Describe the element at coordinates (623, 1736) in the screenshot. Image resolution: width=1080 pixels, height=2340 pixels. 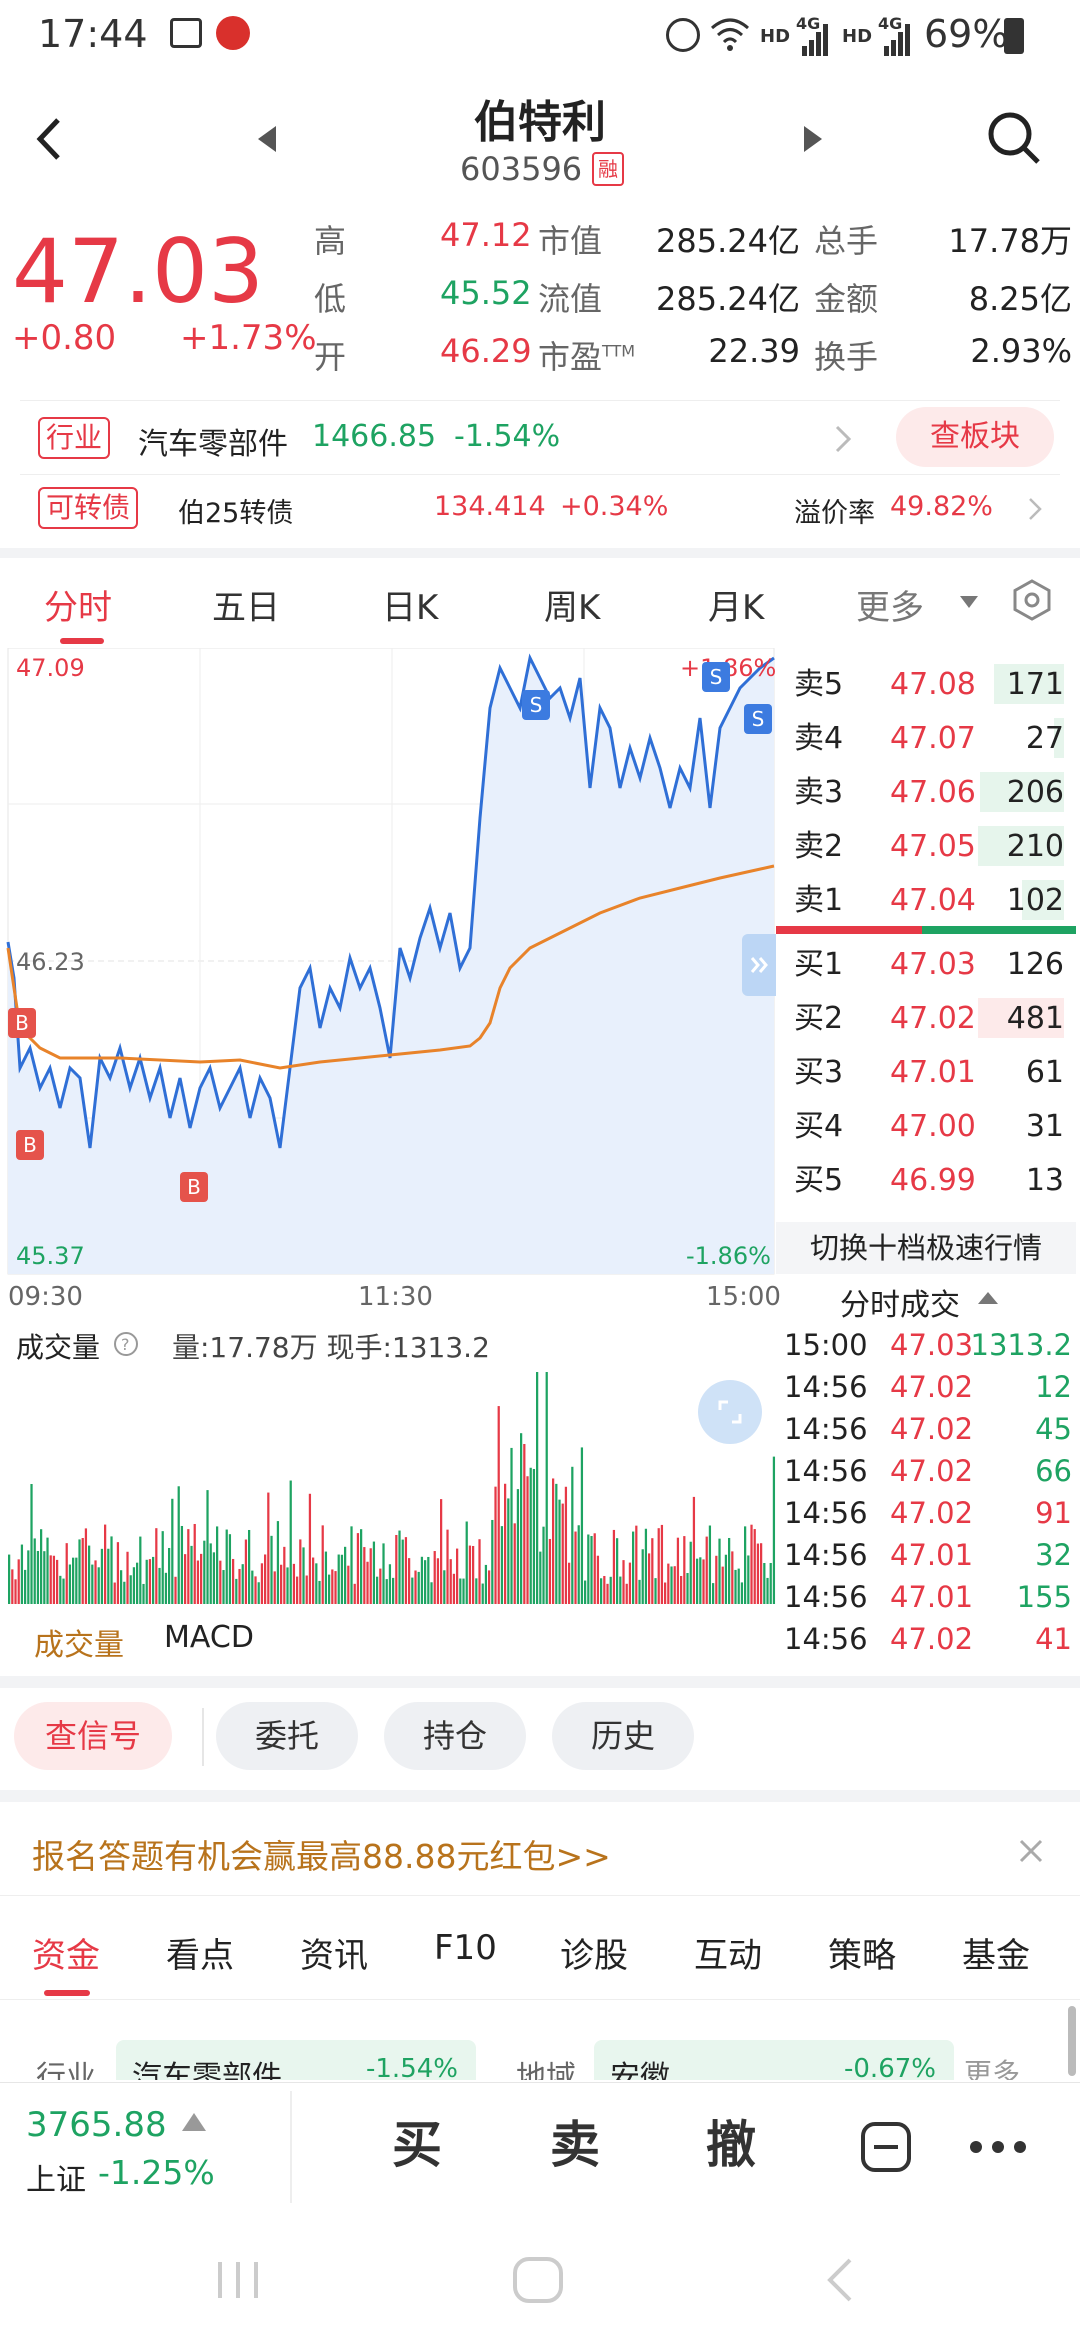
I see `history-button: 历史` at that location.